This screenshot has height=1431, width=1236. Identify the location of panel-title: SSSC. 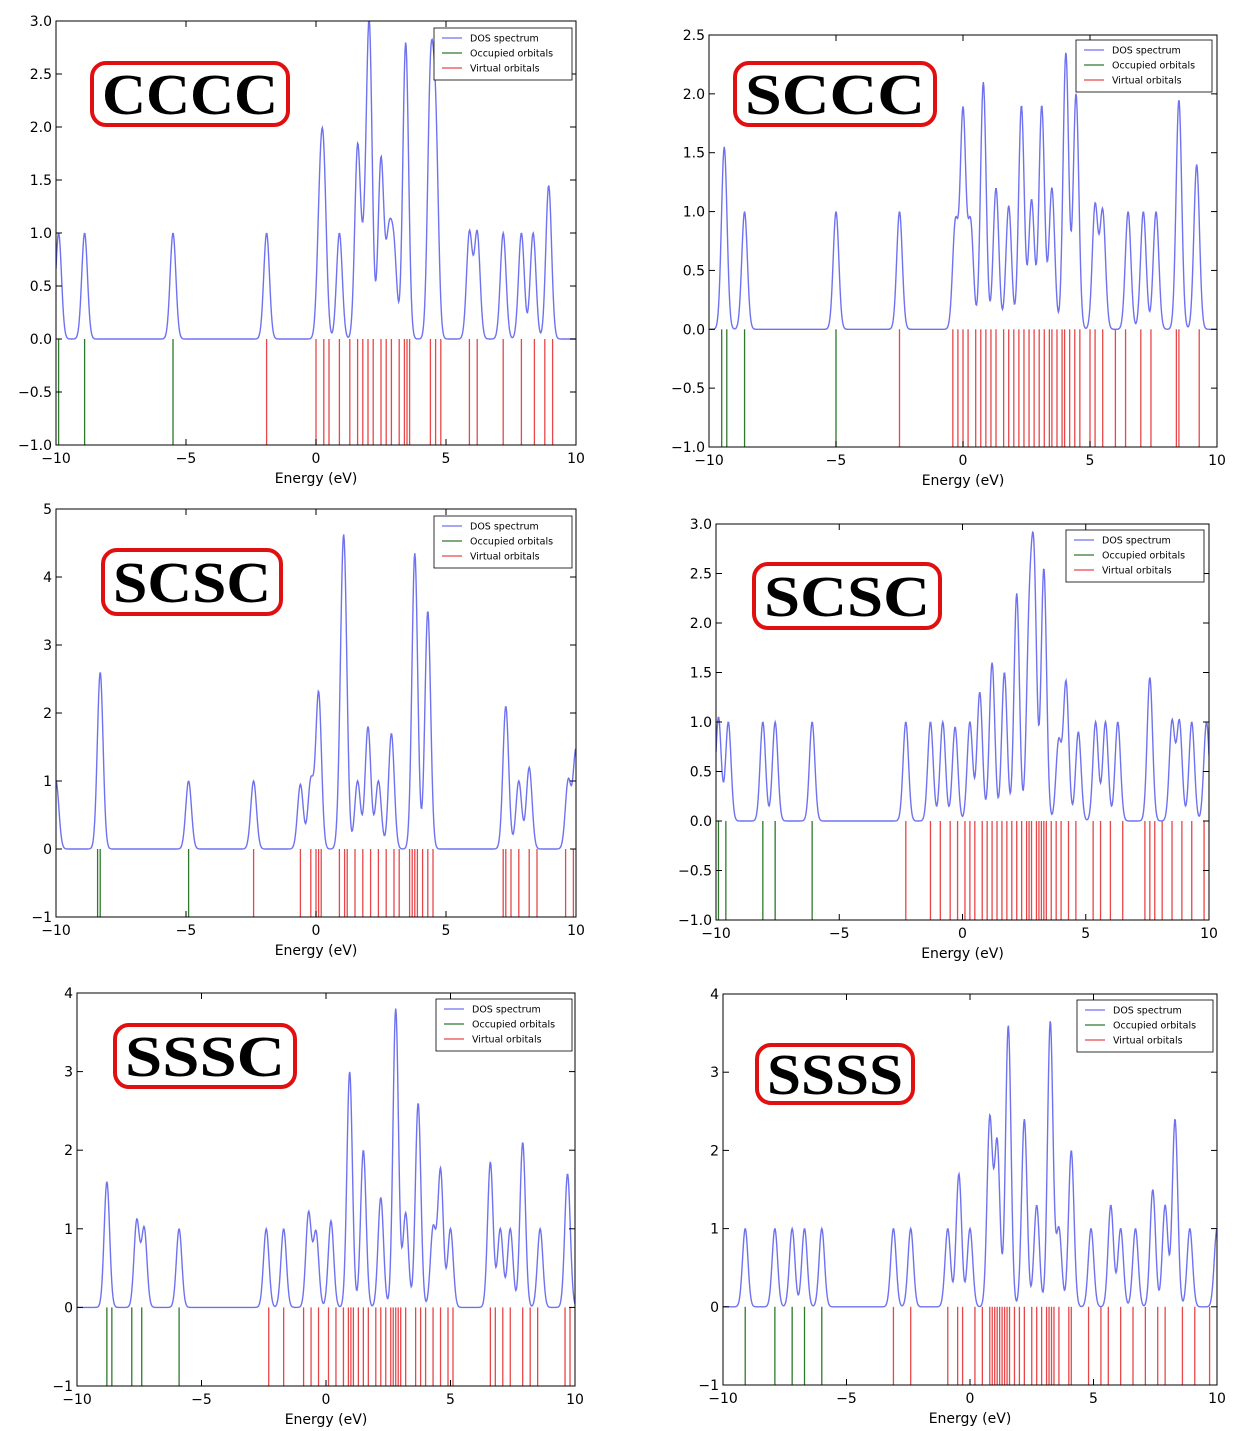
(205, 1056).